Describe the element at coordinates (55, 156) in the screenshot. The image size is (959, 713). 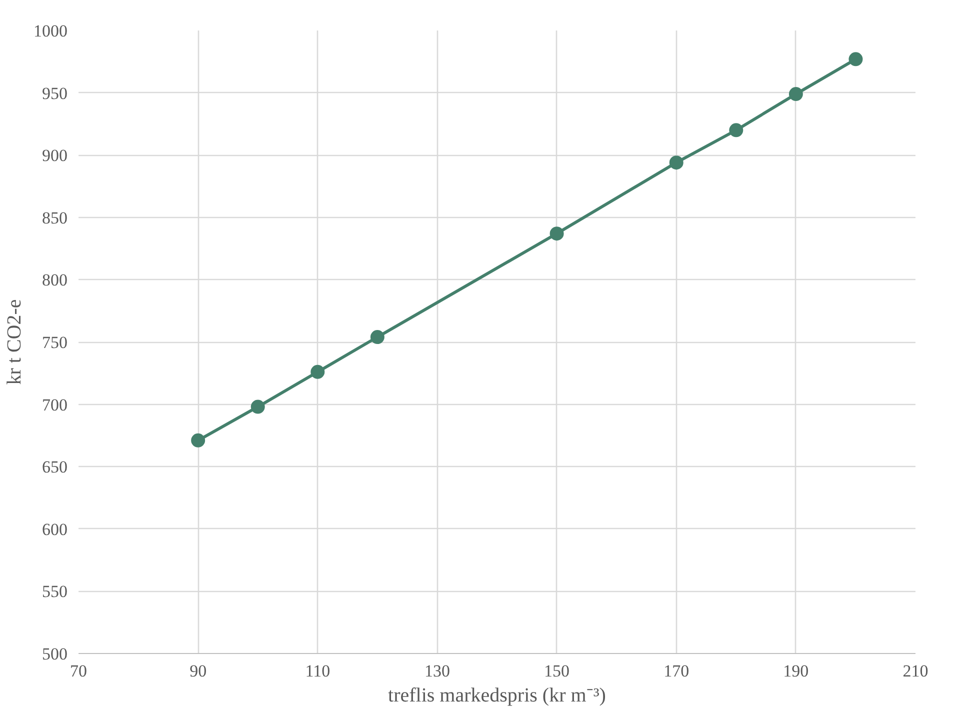
I see `y-tick-label: 900` at that location.